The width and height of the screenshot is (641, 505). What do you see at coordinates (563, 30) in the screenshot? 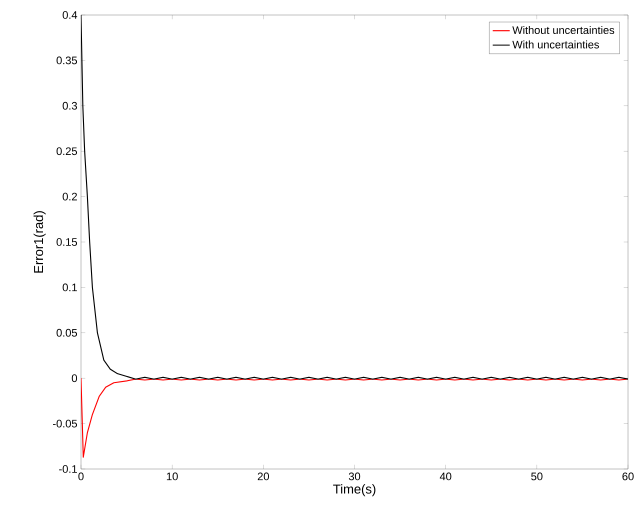
I see `legend-label: Without uncertainties` at bounding box center [563, 30].